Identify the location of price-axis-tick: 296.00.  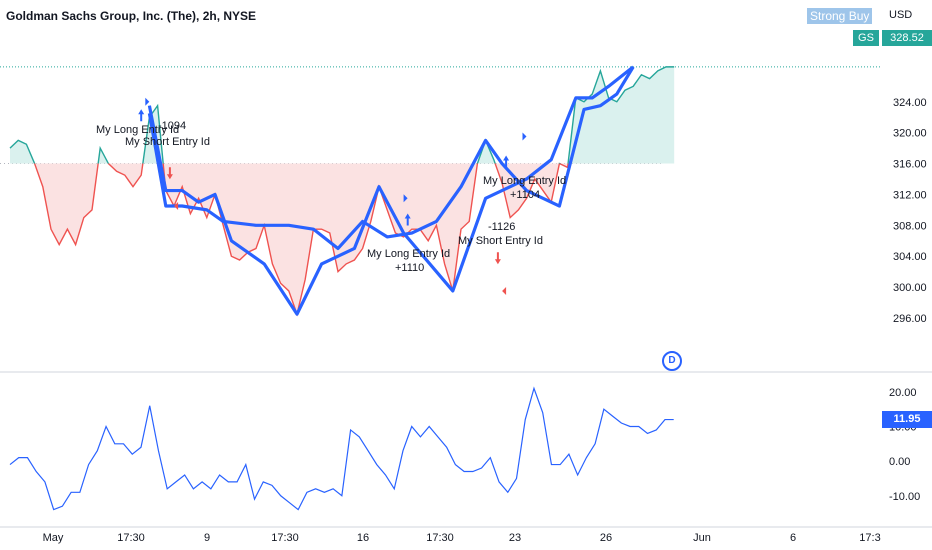
(910, 319).